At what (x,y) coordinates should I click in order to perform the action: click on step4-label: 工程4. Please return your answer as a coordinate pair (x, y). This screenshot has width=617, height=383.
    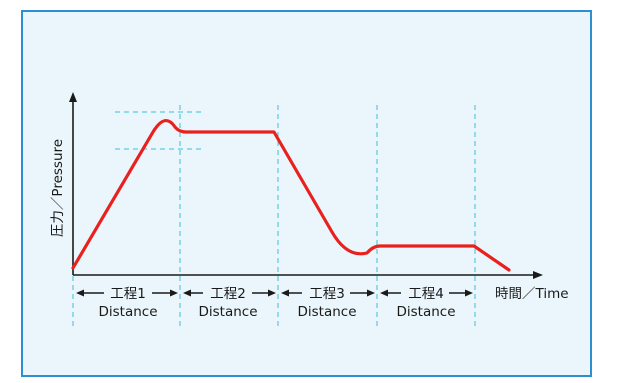
    Looking at the image, I should click on (426, 294).